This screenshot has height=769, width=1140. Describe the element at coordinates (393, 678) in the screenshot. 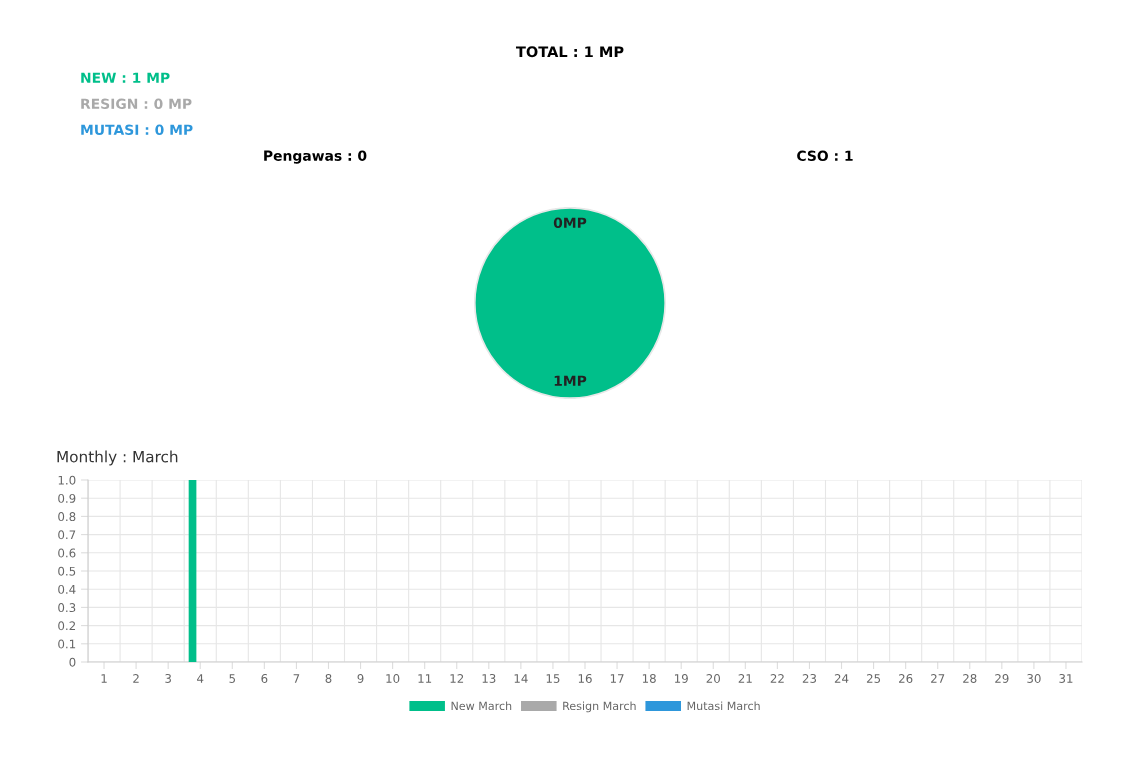

I see `x-tick-label: 10` at that location.